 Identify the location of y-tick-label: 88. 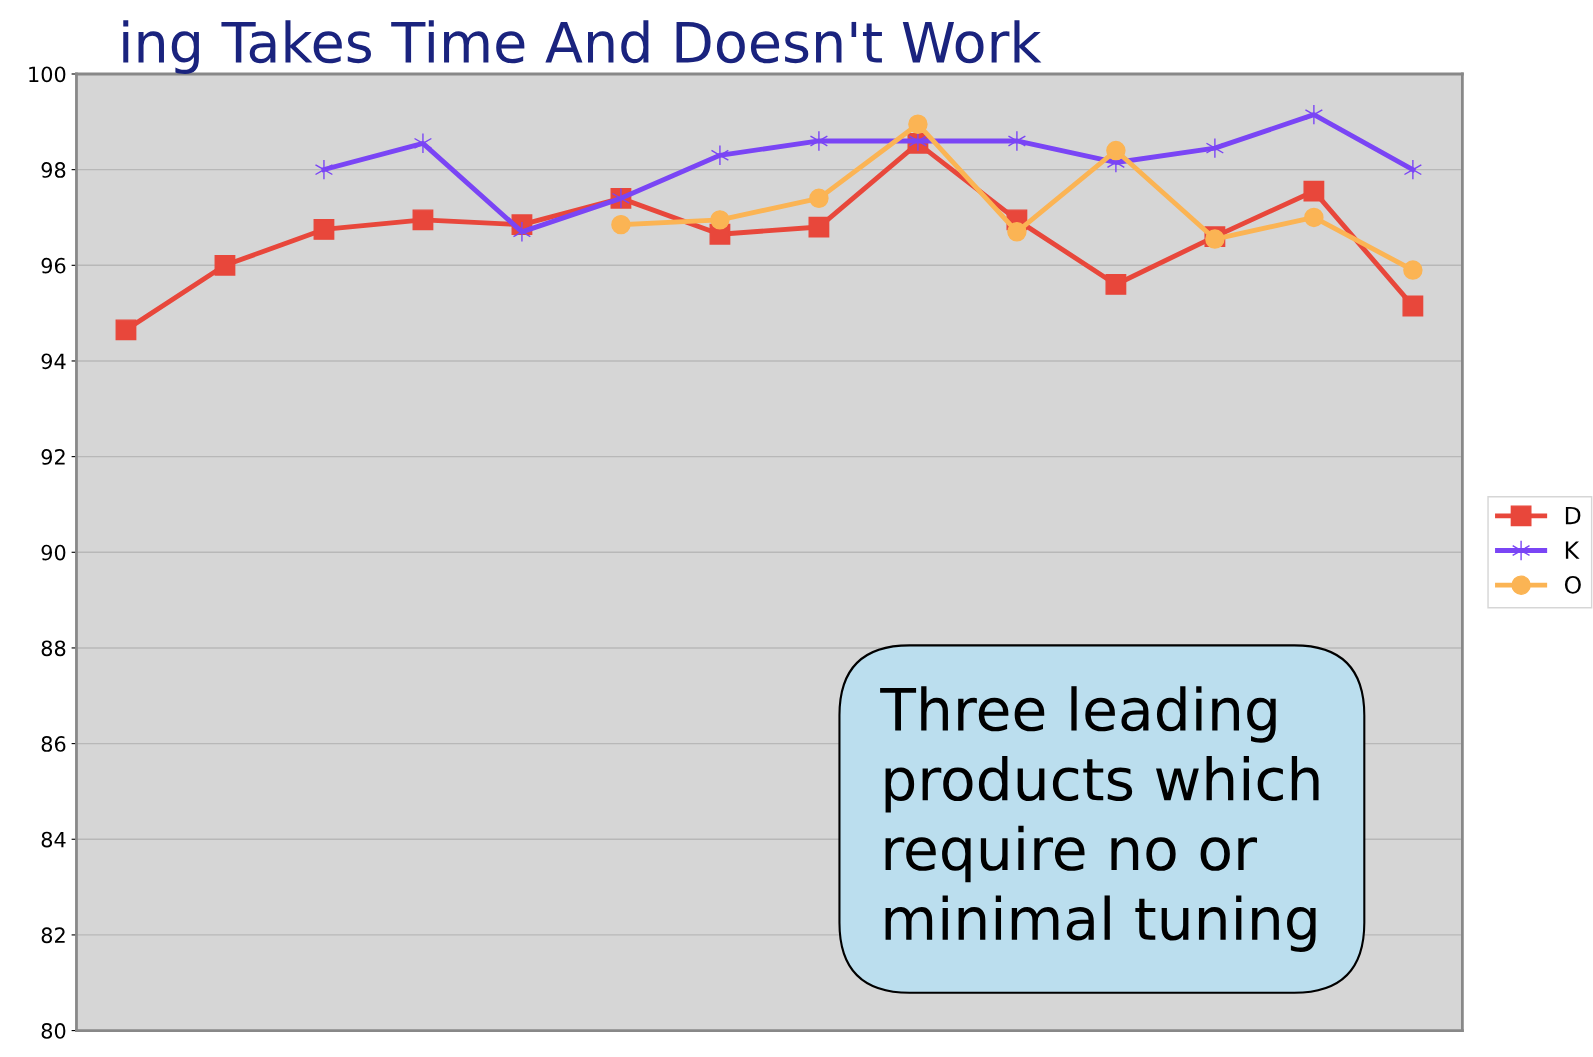
(53, 648).